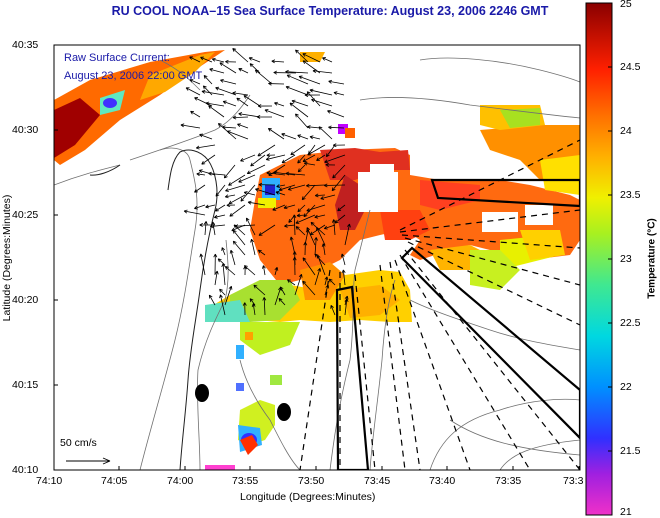 This screenshot has height=518, width=660. I want to click on colorbar-tick-label: 22, so click(626, 387).